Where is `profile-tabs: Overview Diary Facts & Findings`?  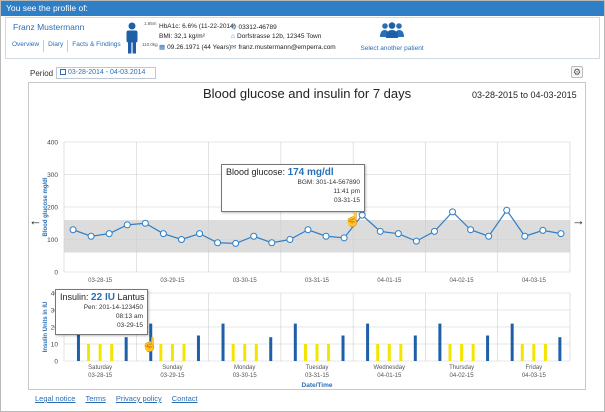 profile-tabs: Overview Diary Facts & Findings is located at coordinates (66, 46).